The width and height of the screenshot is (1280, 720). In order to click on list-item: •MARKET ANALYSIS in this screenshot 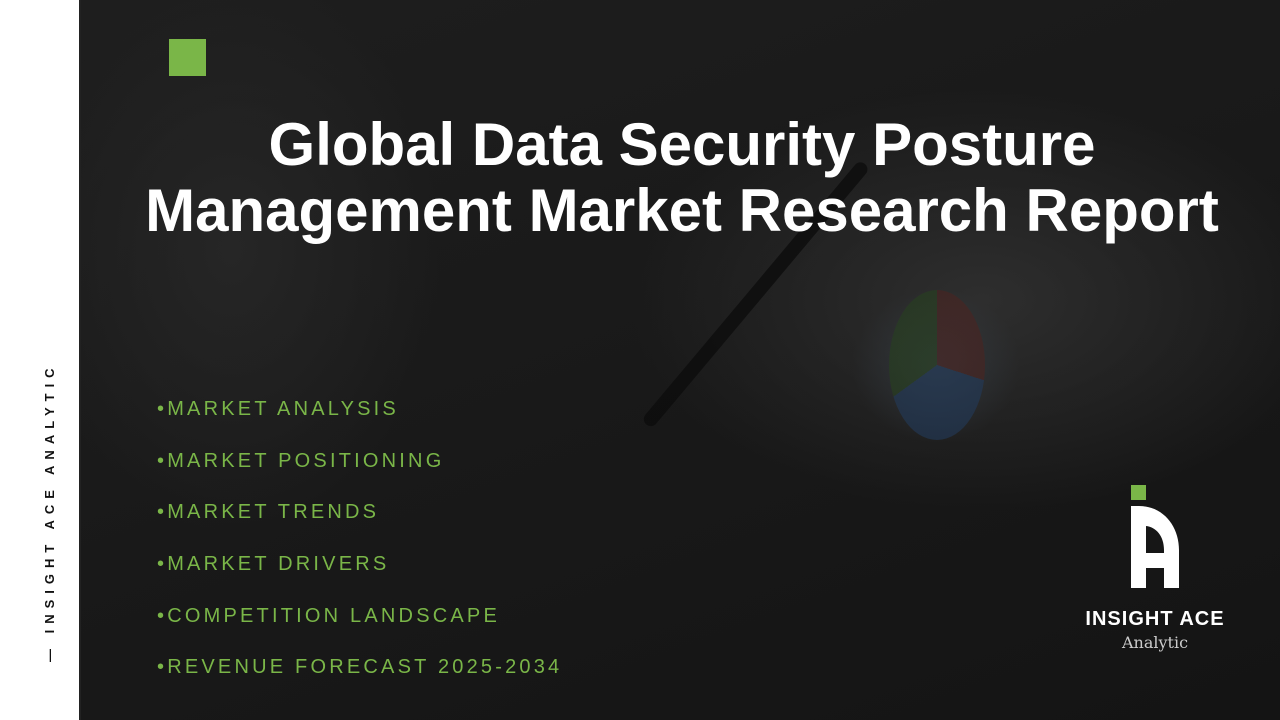, I will do `click(278, 409)`.